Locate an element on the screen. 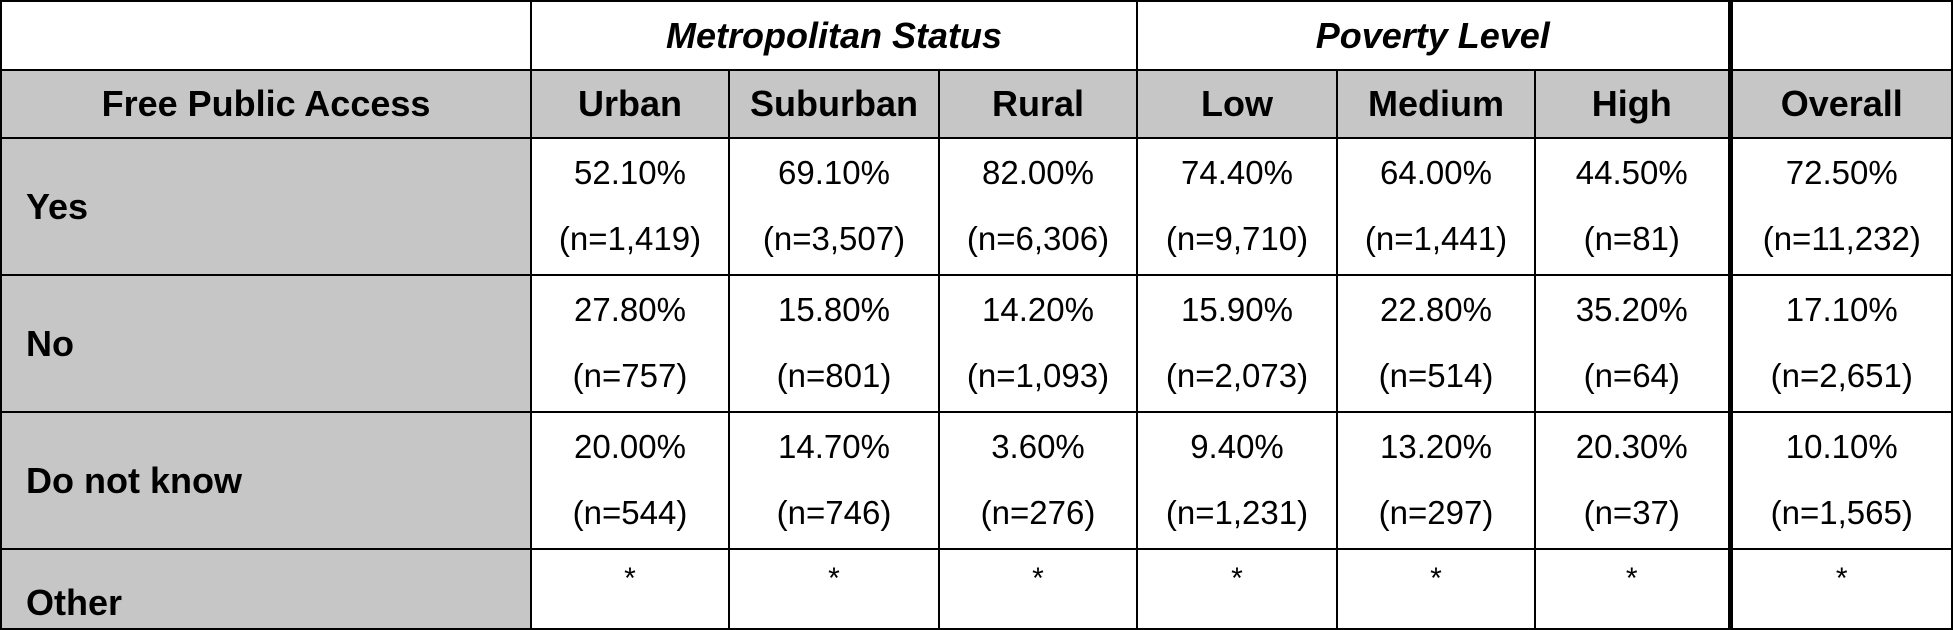 This screenshot has height=630, width=1953. sample-count: (n=544) is located at coordinates (630, 512).